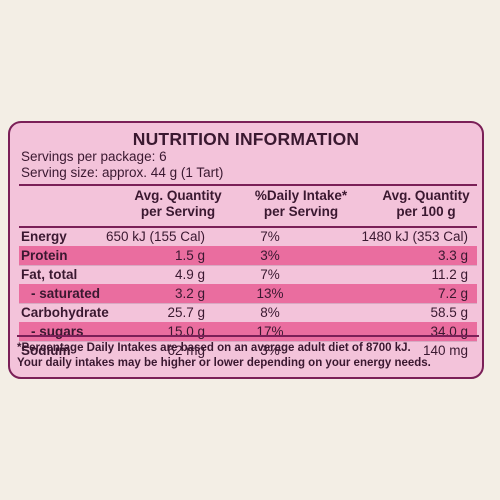 This screenshot has height=500, width=500. What do you see at coordinates (414, 236) in the screenshot?
I see `per-100g-value: 1480 kJ (353 Cal)` at bounding box center [414, 236].